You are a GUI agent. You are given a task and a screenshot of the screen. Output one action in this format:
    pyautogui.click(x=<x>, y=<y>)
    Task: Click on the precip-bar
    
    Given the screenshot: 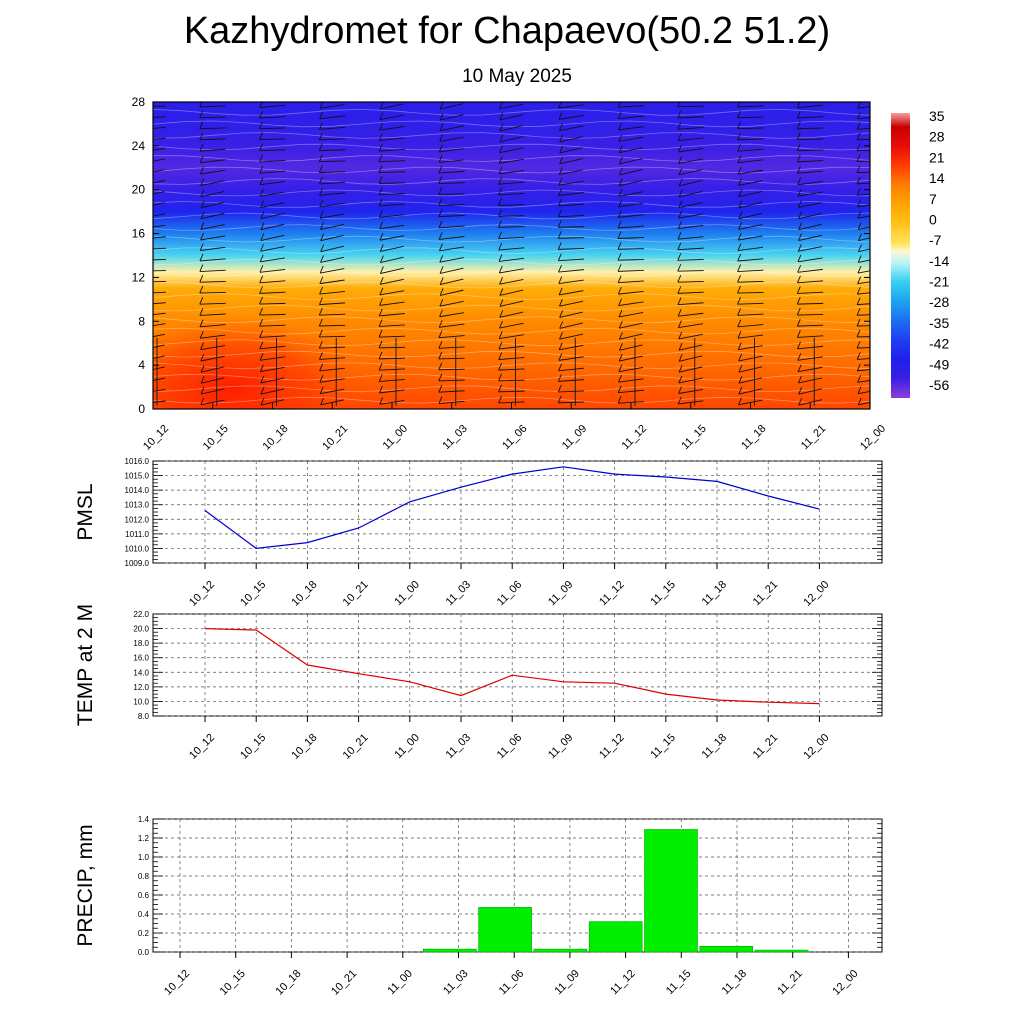 What is the action you would take?
    pyautogui.click(x=726, y=949)
    